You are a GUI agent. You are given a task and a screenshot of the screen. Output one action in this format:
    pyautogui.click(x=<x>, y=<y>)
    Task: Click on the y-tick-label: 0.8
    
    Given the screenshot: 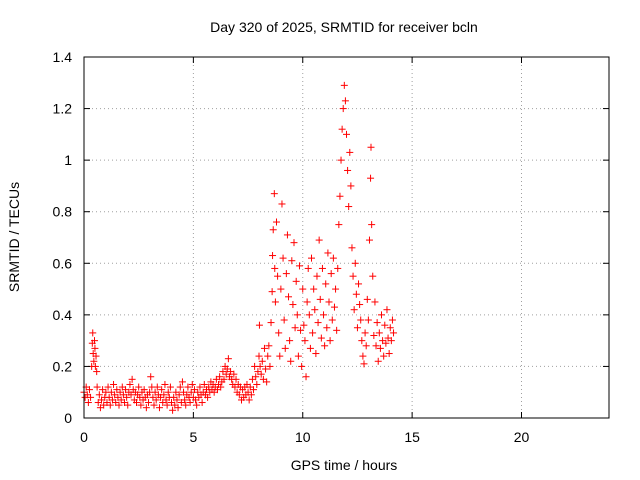 What is the action you would take?
    pyautogui.click(x=63, y=212)
    